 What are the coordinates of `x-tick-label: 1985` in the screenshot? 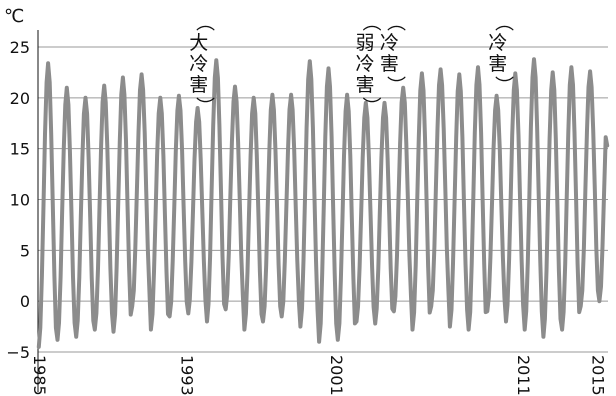 It's located at (39, 375).